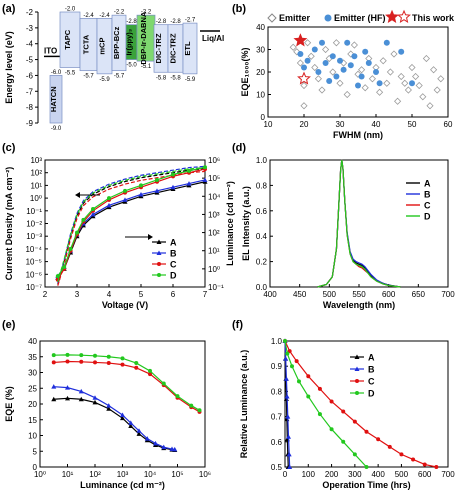 Image resolution: width=459 pixels, height=500 pixels. I want to click on x-tick-label: 400, so click(378, 474).